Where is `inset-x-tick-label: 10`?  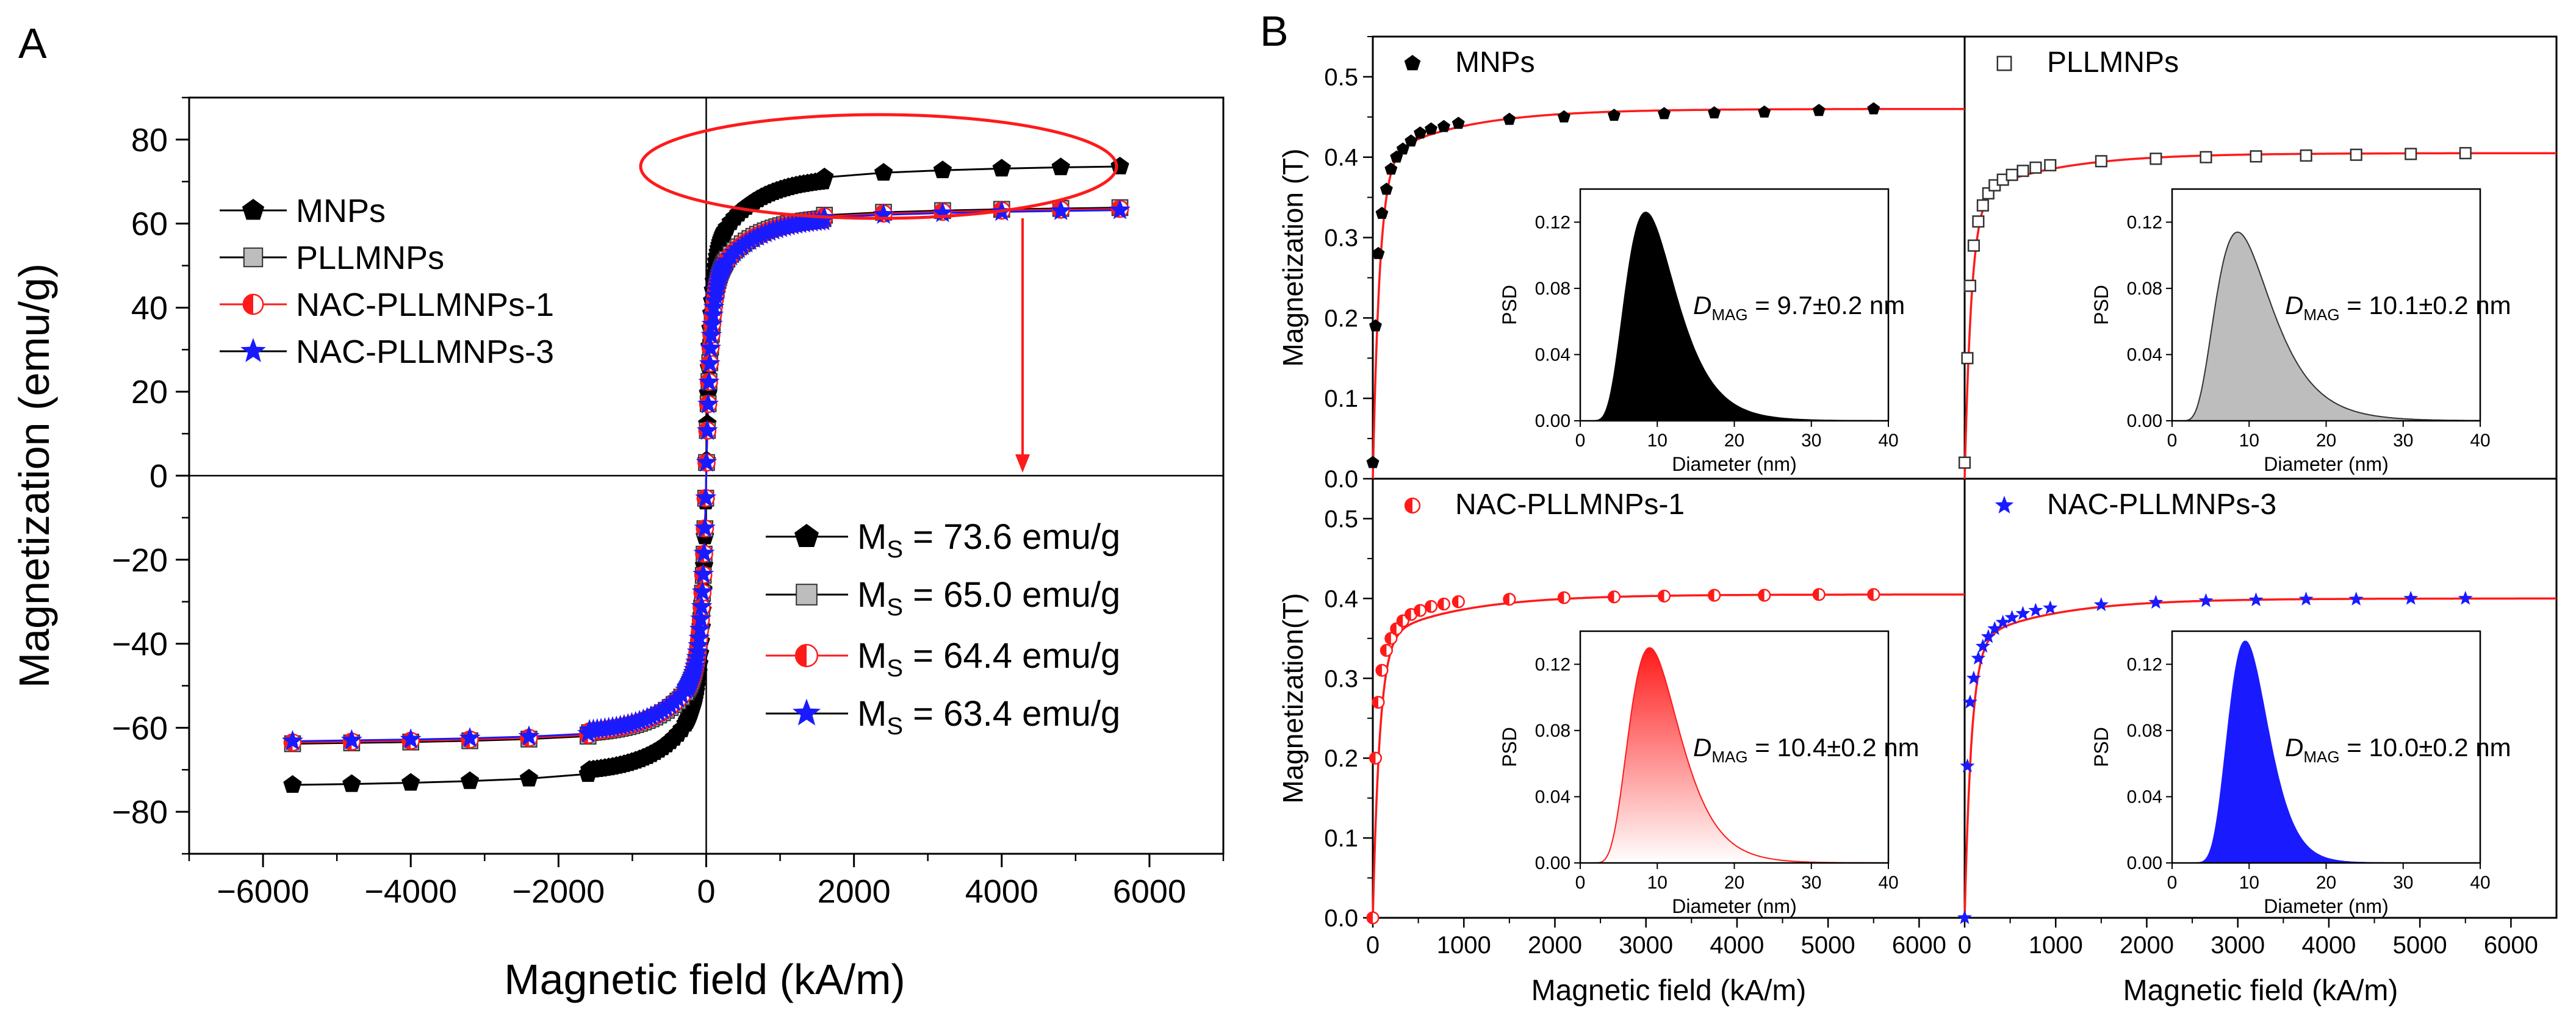
inset-x-tick-label: 10 is located at coordinates (2249, 883).